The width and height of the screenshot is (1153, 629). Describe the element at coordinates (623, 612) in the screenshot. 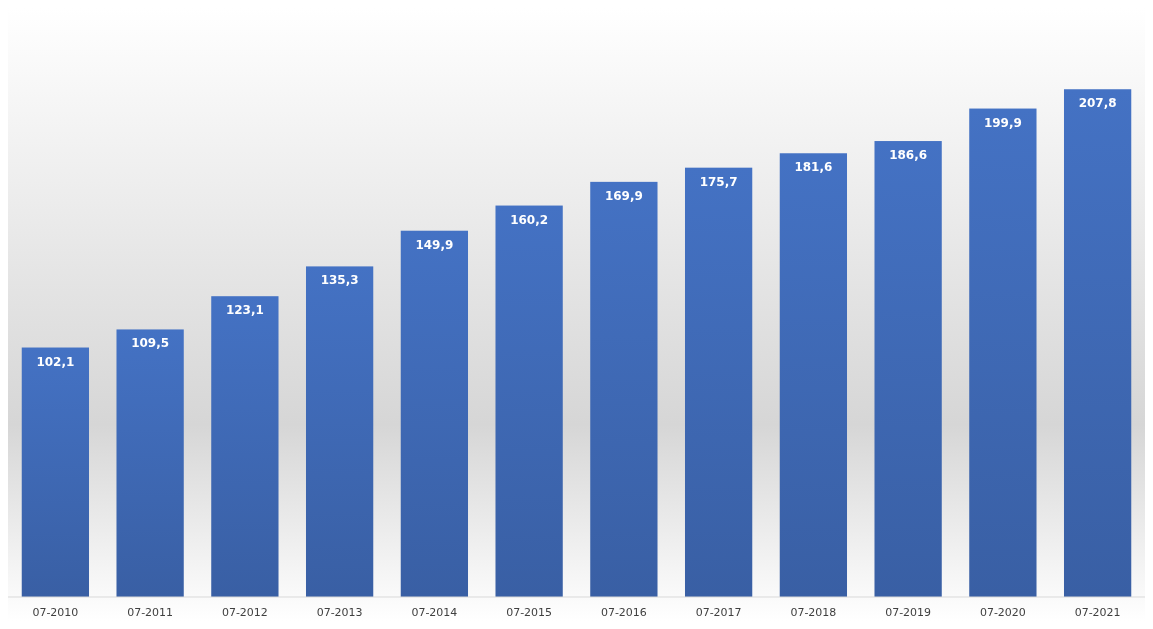

I see `x-tick-label: 07-2016` at that location.